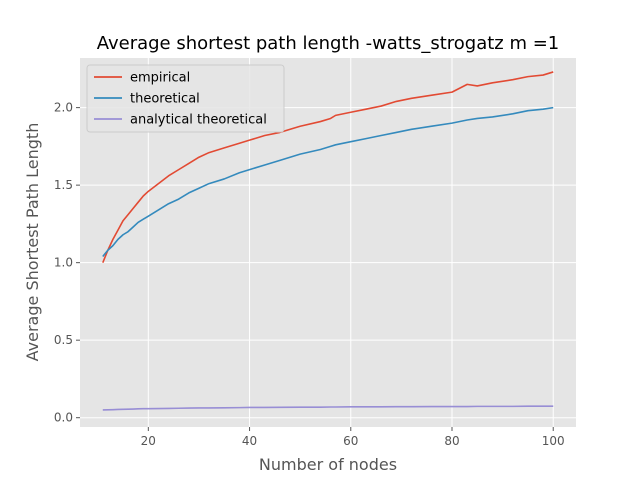 Image resolution: width=640 pixels, height=480 pixels. What do you see at coordinates (63, 108) in the screenshot?
I see `y-tick-label: 2.0` at bounding box center [63, 108].